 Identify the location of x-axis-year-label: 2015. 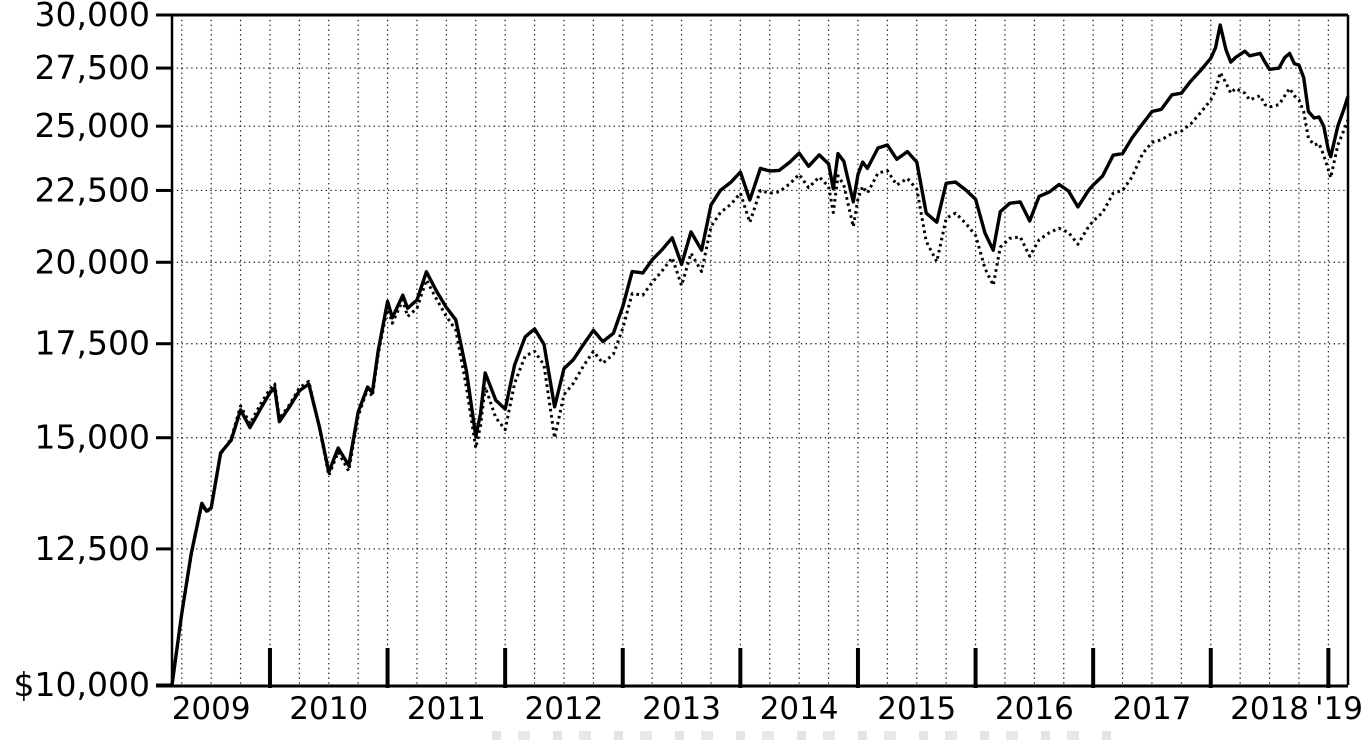
(916, 709).